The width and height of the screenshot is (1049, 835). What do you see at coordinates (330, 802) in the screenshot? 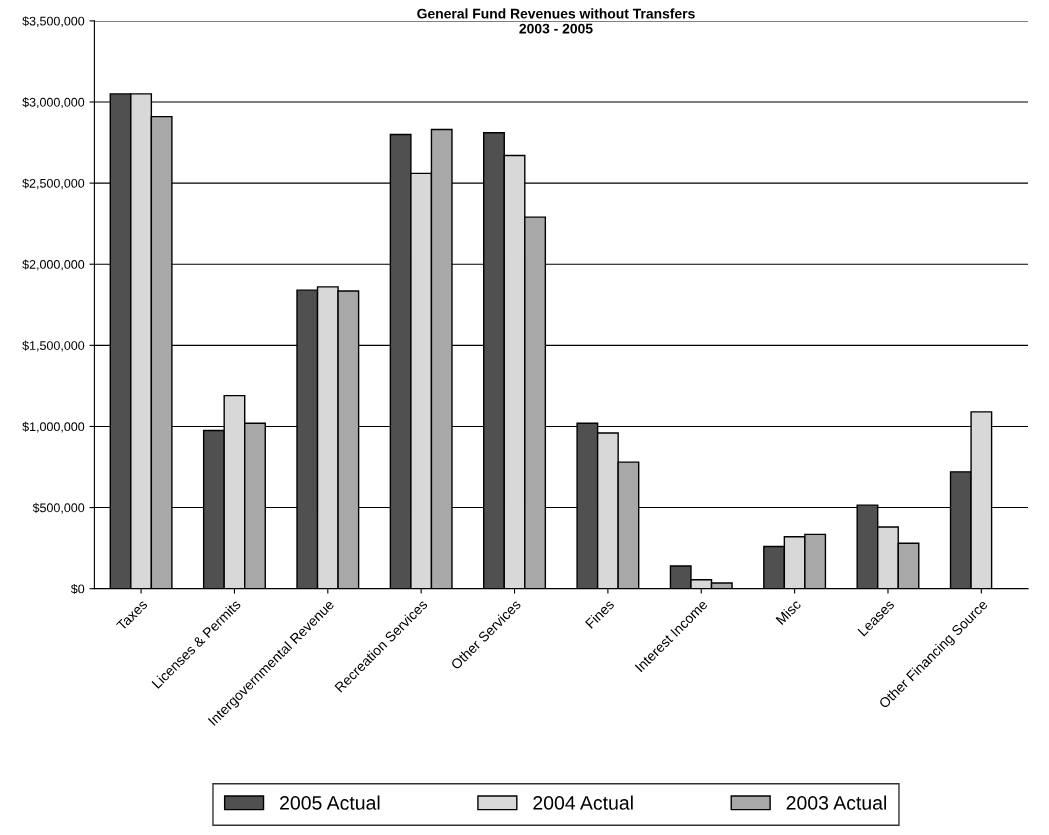
I see `legend-label: 2005 Actual` at bounding box center [330, 802].